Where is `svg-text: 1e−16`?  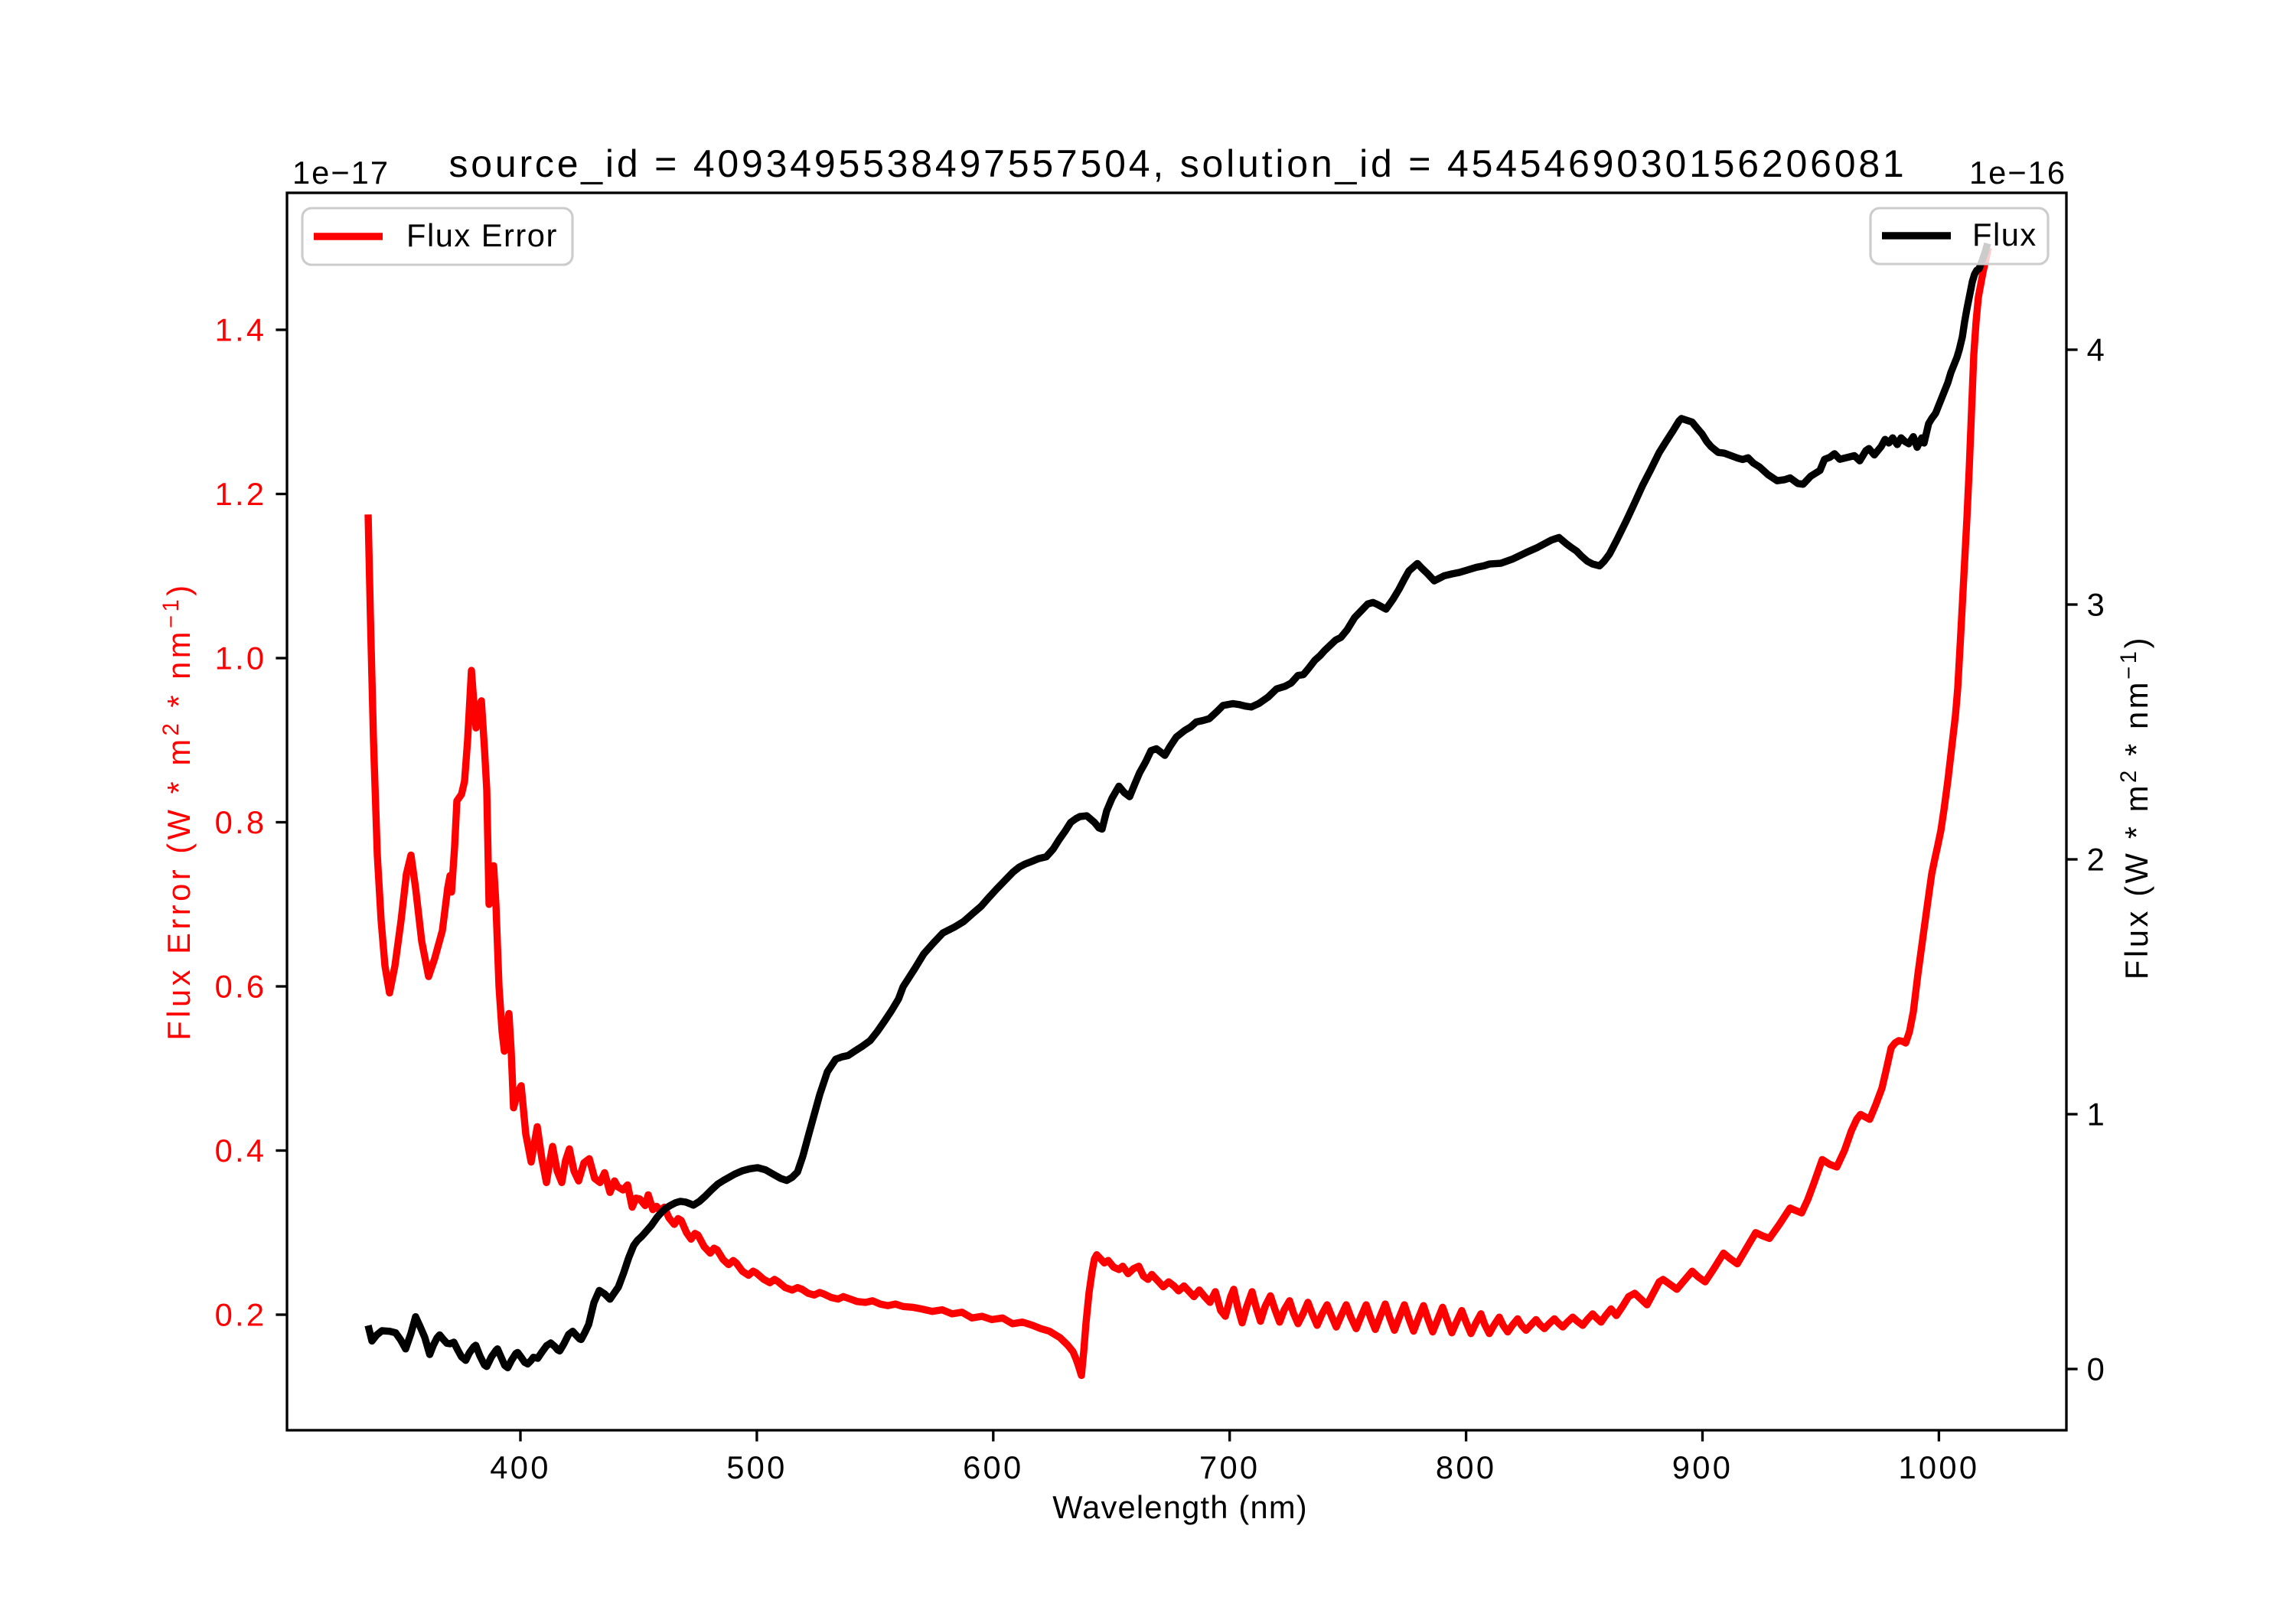 svg-text: 1e−16 is located at coordinates (2017, 173).